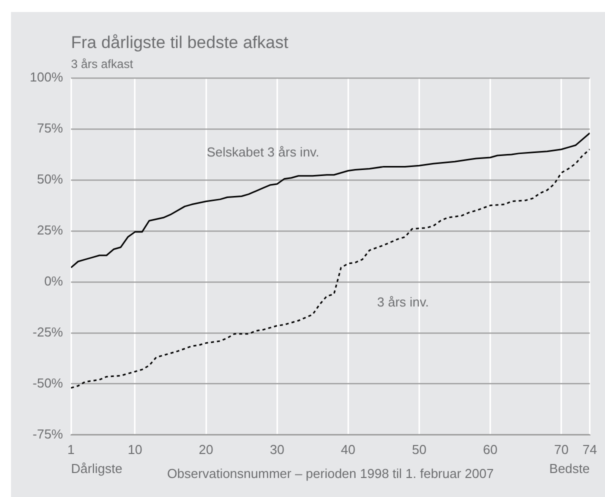 The image size is (605, 497). I want to click on x-tick-label: 20, so click(206, 450).